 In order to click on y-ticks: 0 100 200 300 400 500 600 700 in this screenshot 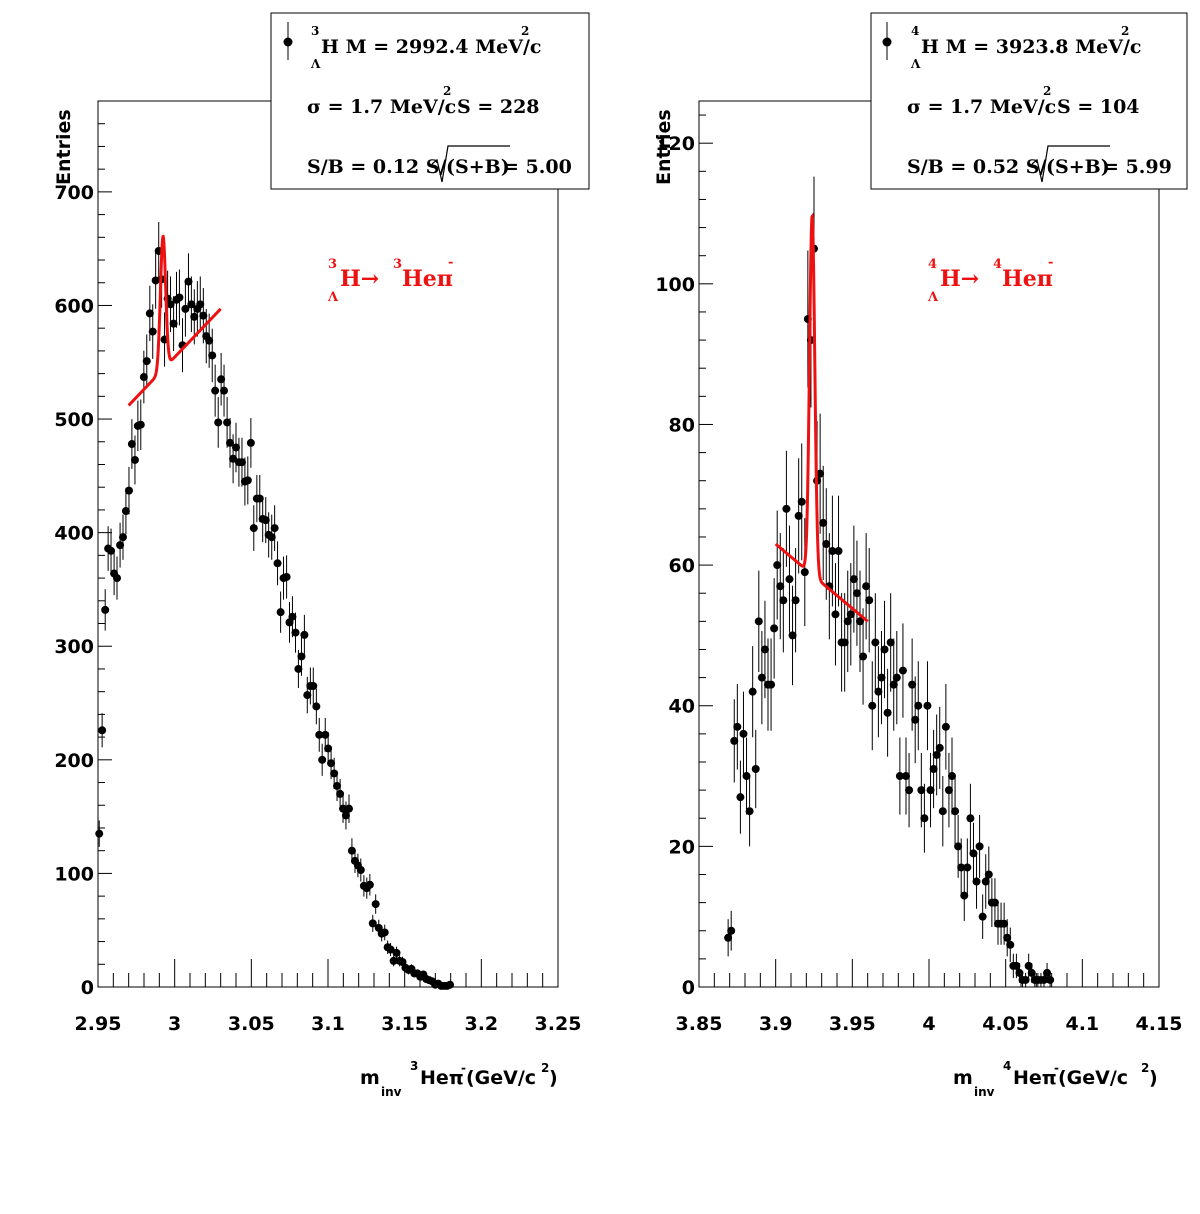, I will do `click(83, 549)`.